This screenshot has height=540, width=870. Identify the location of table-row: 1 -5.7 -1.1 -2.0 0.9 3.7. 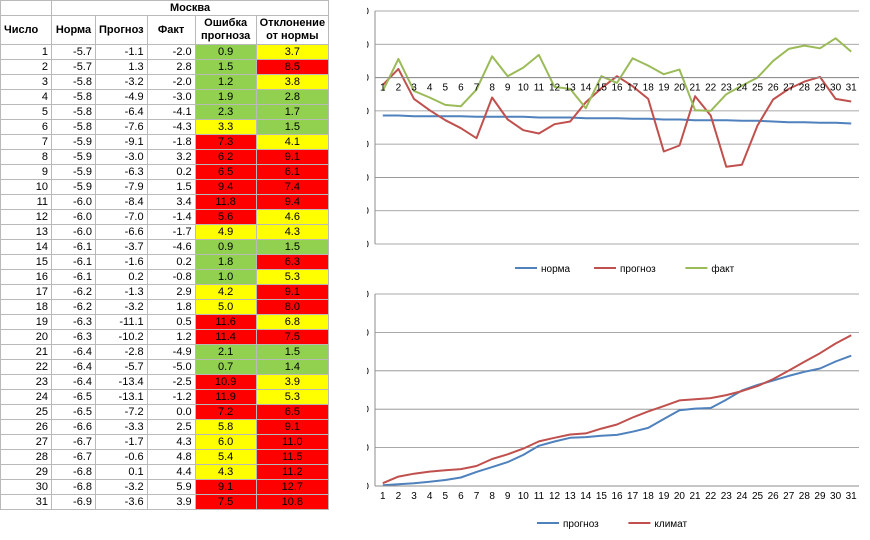
(165, 52).